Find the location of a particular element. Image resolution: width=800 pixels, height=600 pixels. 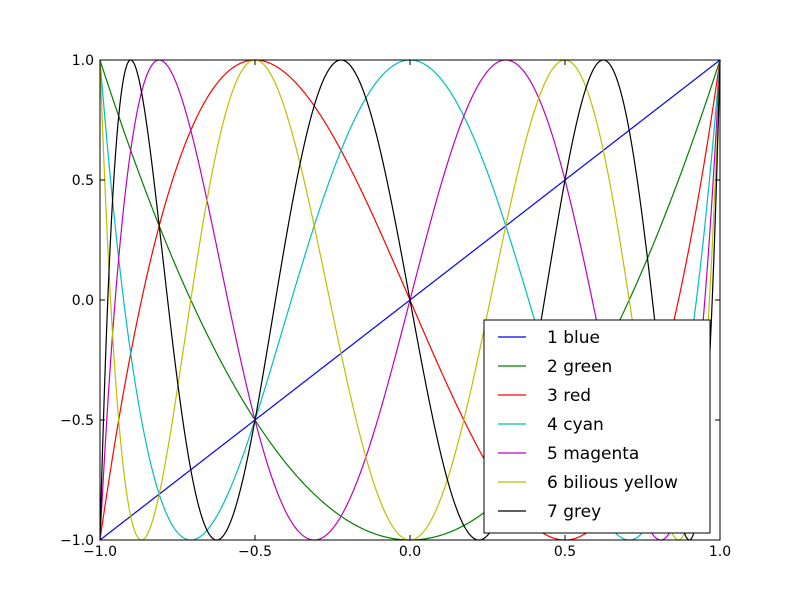

legend-label: 7 grey is located at coordinates (574, 512).